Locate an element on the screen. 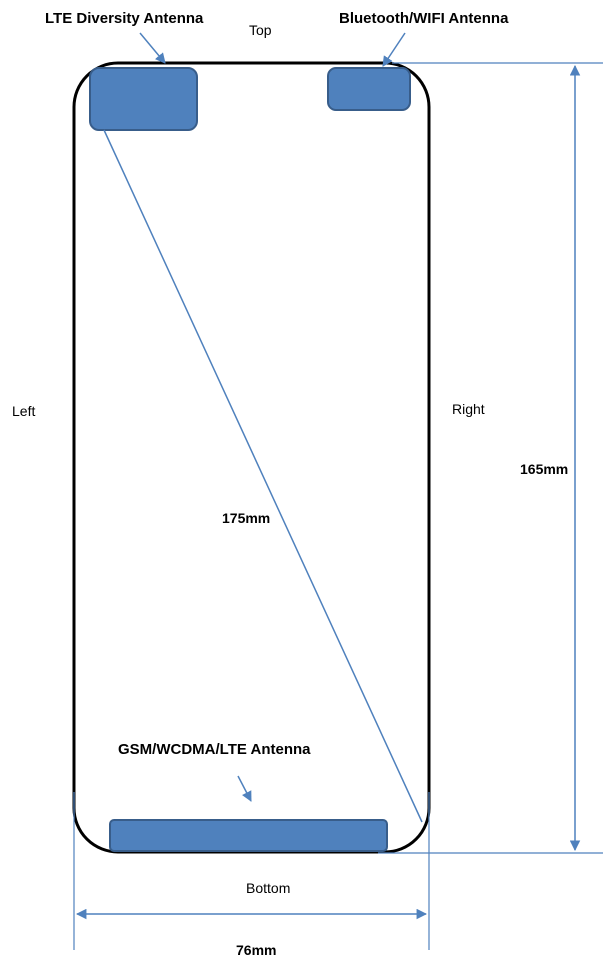 This screenshot has height=959, width=603. bluetooth-wifi-antenna-block is located at coordinates (369, 89).